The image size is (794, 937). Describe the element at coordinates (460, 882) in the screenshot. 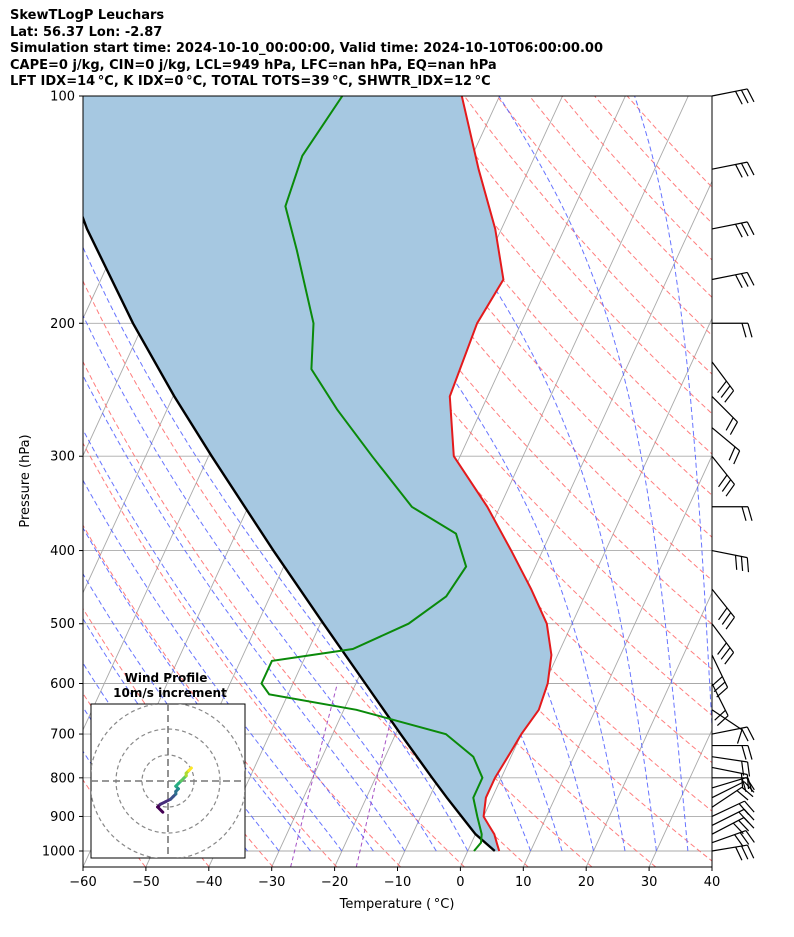

I see `x-tick-label: 0` at that location.